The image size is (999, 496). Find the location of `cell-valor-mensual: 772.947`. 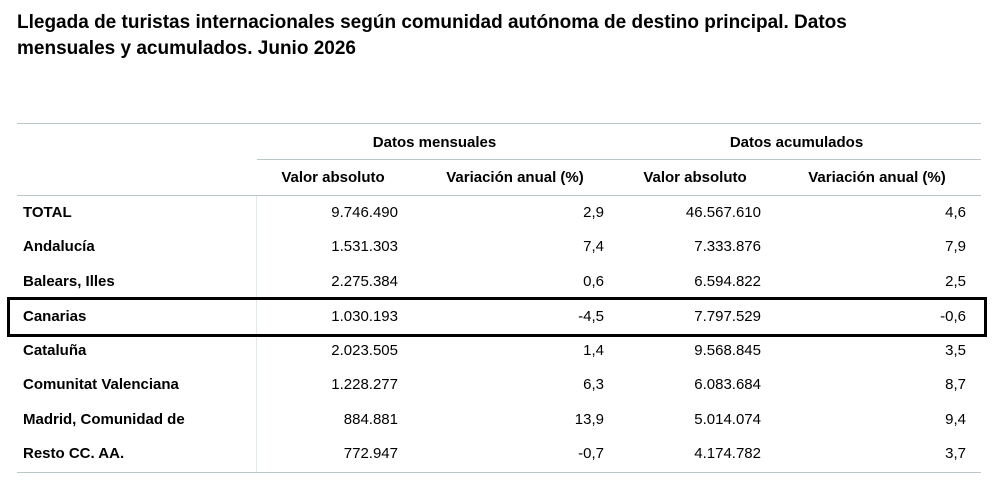

cell-valor-mensual: 772.947 is located at coordinates (370, 453).